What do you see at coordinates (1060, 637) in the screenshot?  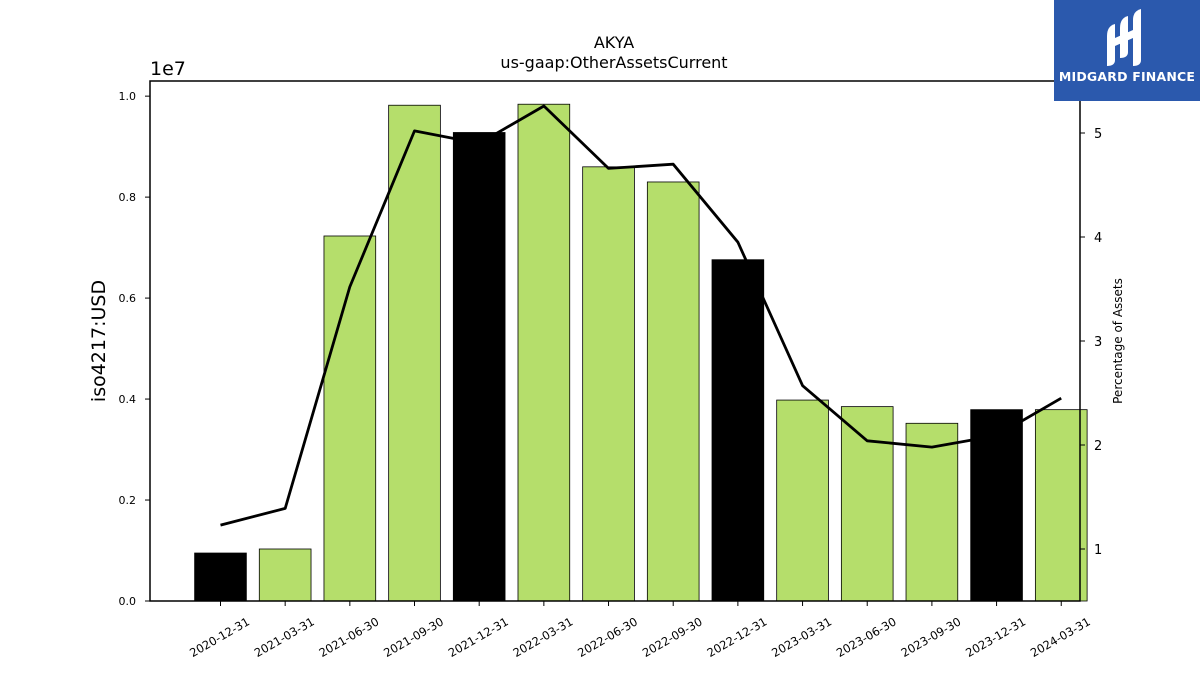 I see `x-tick-label: 2024-03-31` at bounding box center [1060, 637].